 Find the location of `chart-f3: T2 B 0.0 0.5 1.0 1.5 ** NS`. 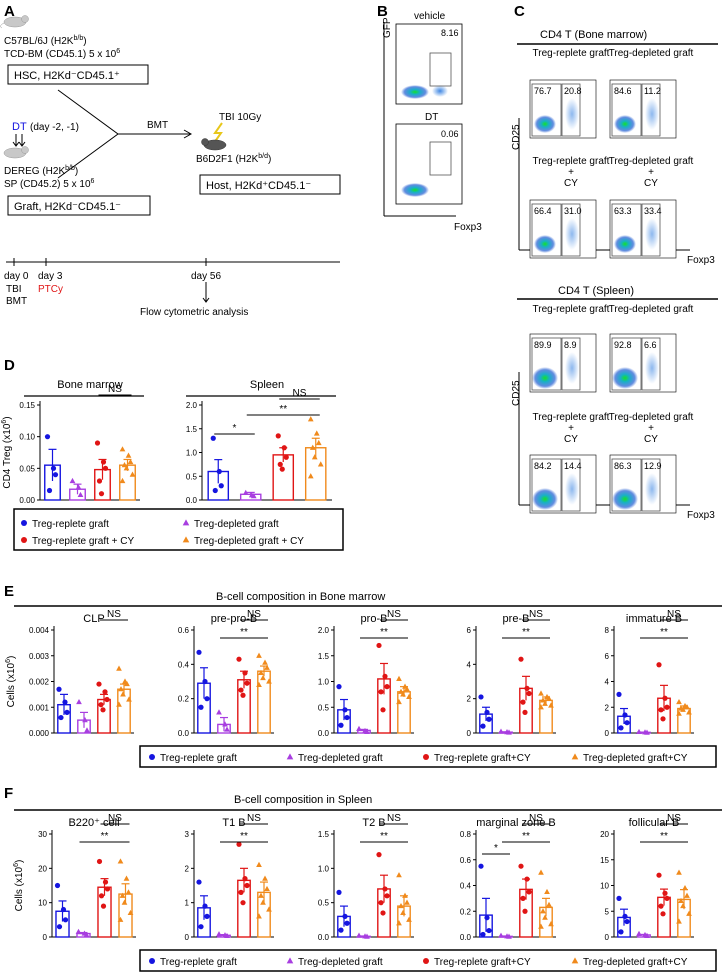

chart-f3: T2 B 0.0 0.5 1.0 1.5 ** NS is located at coordinates (366, 877).